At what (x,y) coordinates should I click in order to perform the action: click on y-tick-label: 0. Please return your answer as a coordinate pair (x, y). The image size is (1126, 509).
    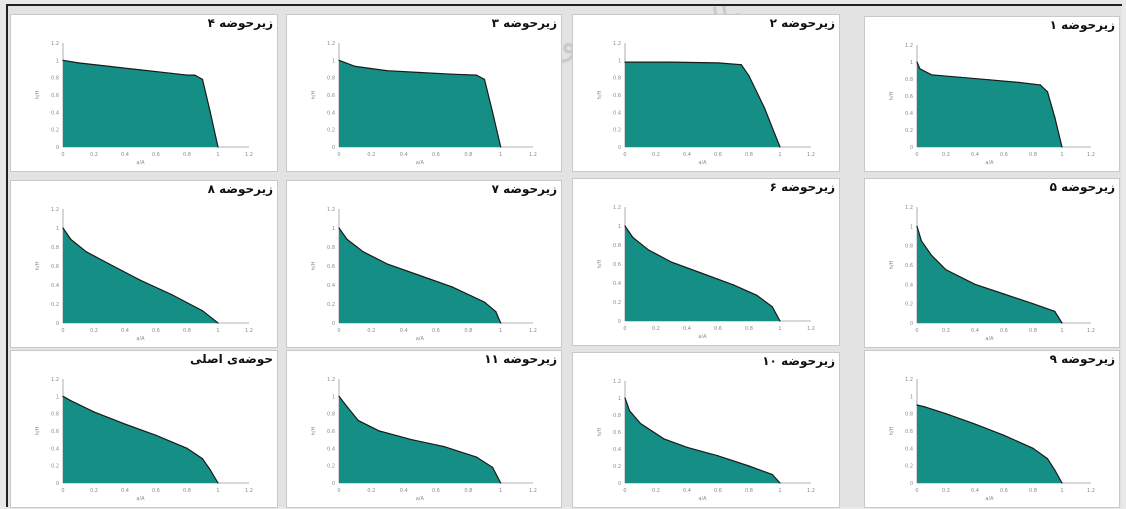
    Looking at the image, I should click on (57, 148).